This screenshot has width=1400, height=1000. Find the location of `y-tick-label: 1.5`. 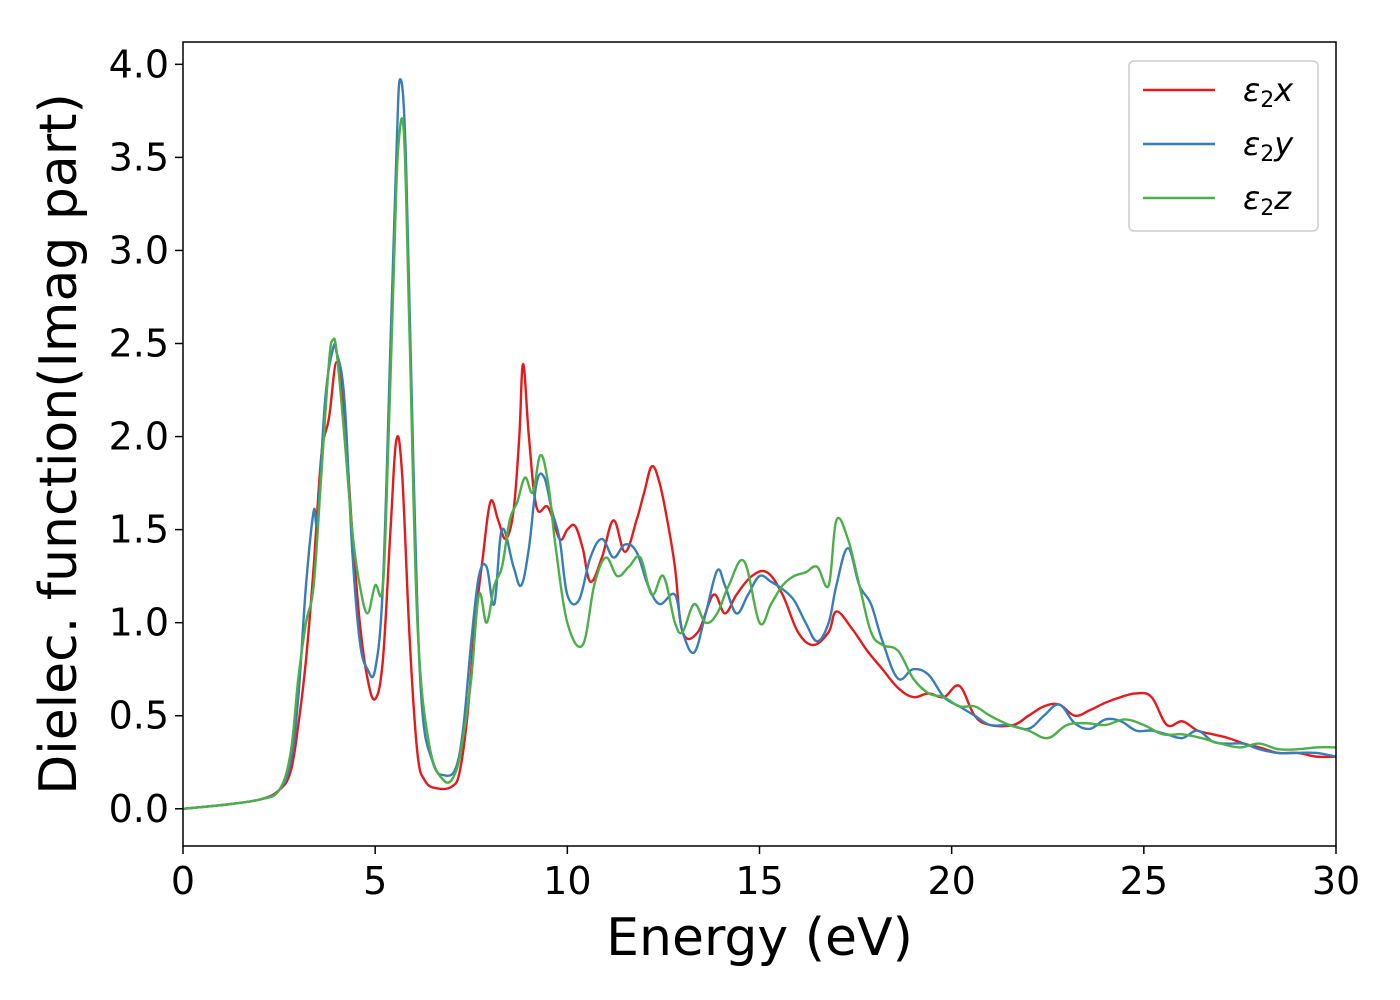

y-tick-label: 1.5 is located at coordinates (139, 530).